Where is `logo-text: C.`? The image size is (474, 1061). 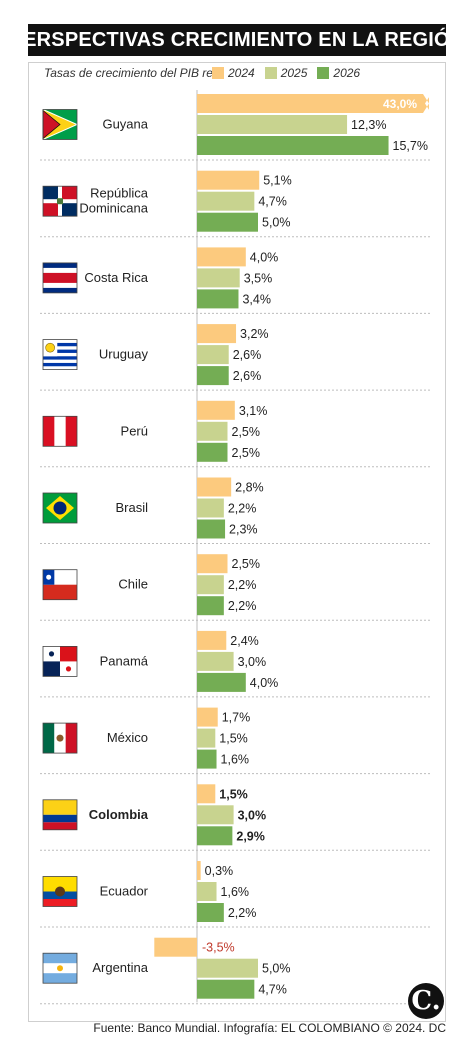
logo-text: C. is located at coordinates (426, 1001).